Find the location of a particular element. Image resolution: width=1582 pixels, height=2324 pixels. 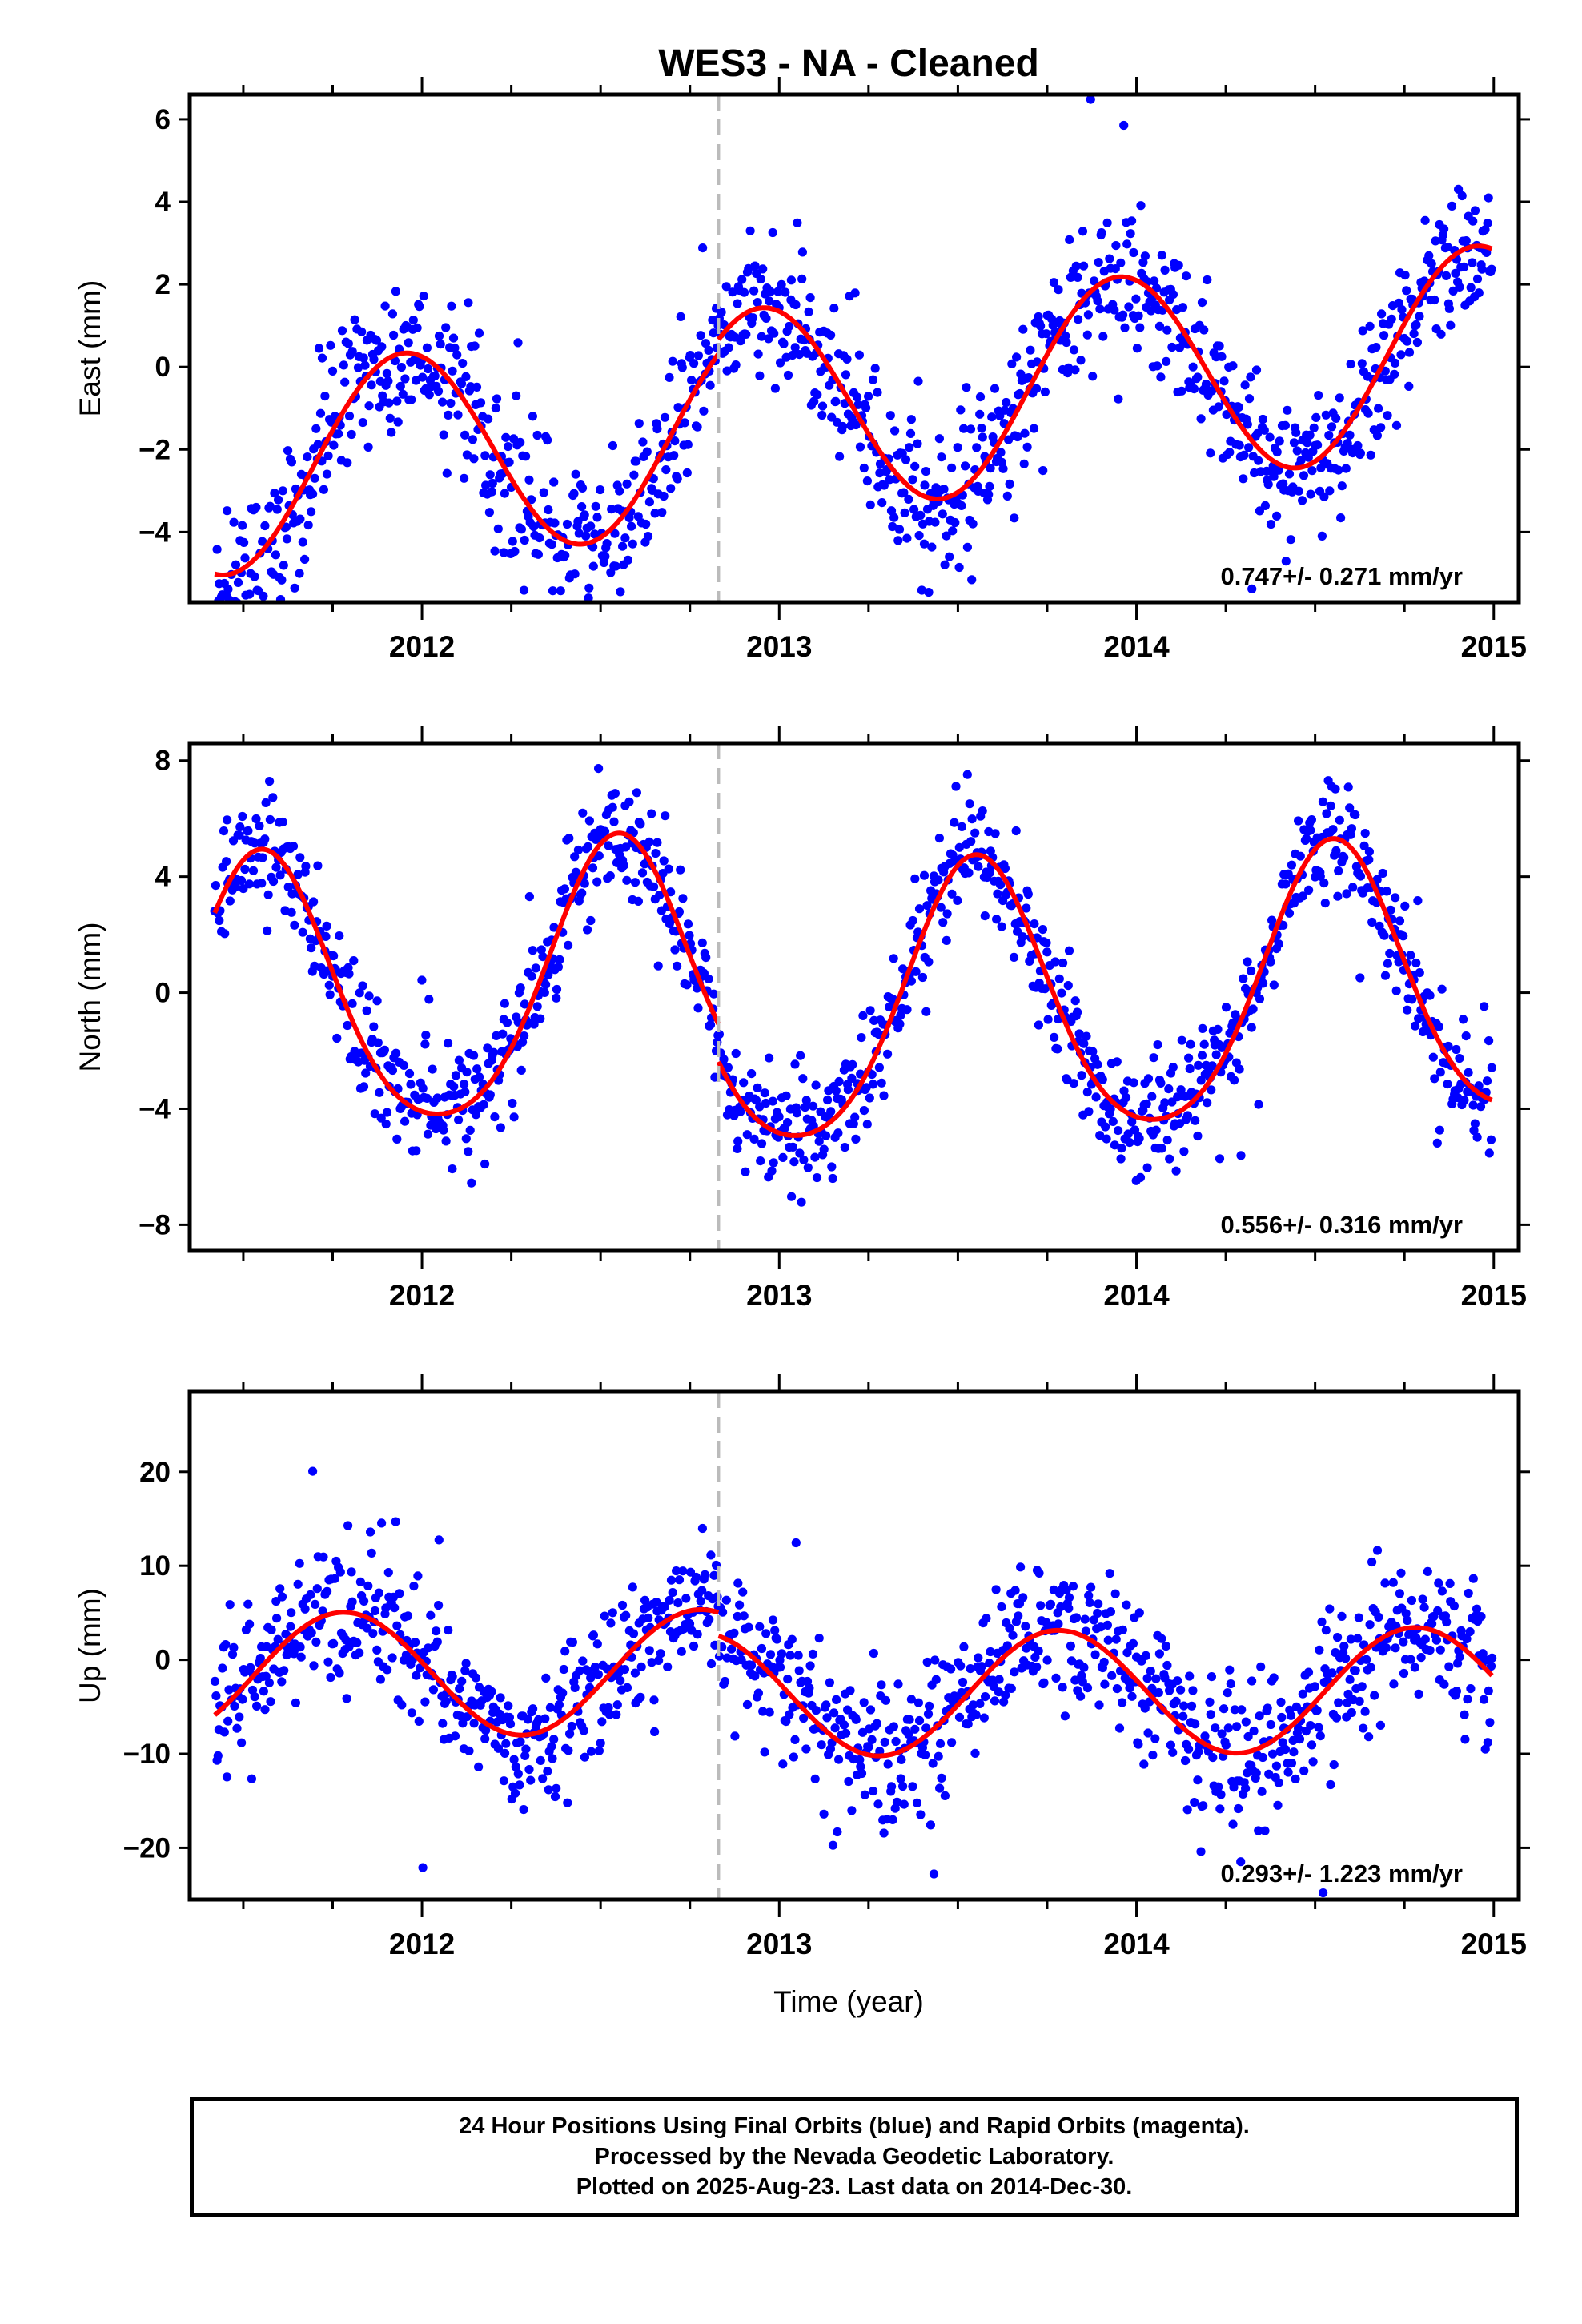

model-line-before-break is located at coordinates (467, 973).